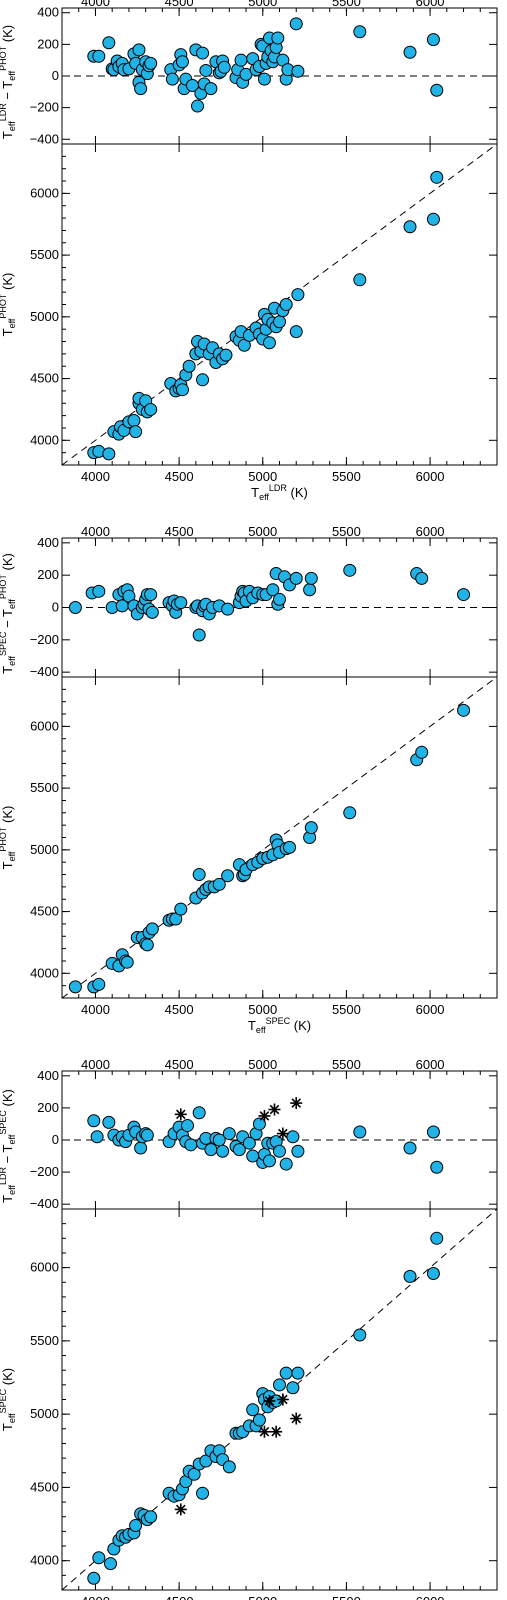  What do you see at coordinates (278, 1021) in the screenshot?
I see `x-axis-title-sup: SPEC` at bounding box center [278, 1021].